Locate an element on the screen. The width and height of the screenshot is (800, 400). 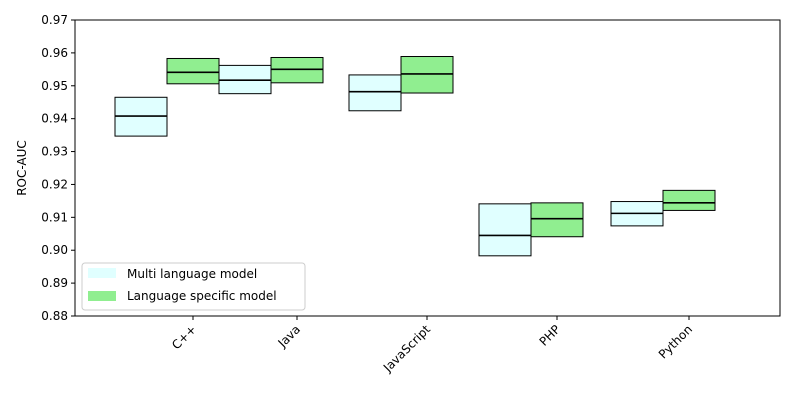
y-tick-label: 0.88 is located at coordinates (54, 316).